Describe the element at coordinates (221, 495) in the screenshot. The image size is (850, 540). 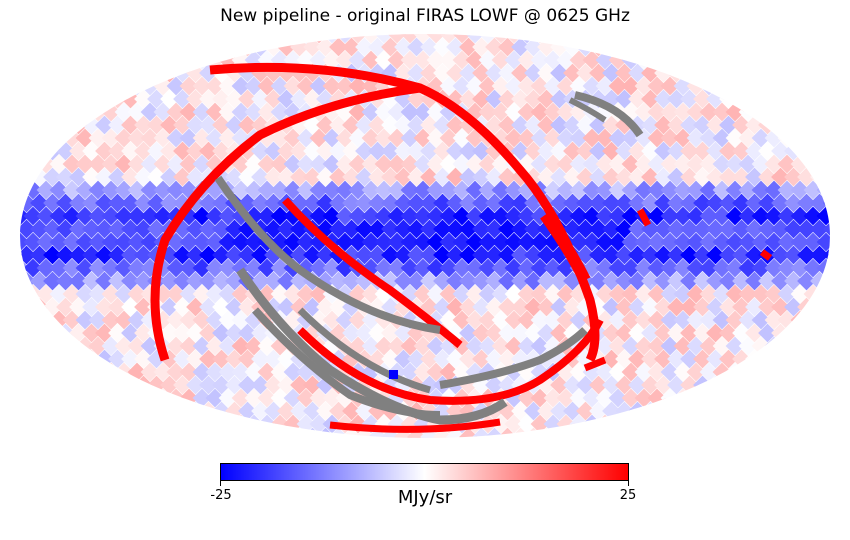
I see `colorbar-min-label: -25` at that location.